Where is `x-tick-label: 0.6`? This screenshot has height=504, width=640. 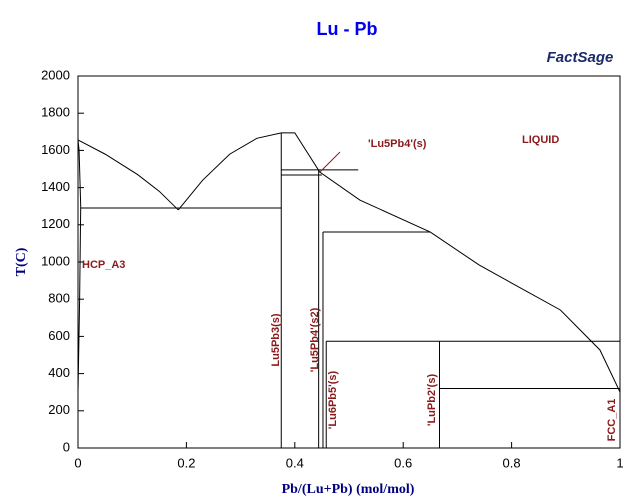 x-tick-label: 0.6 is located at coordinates (403, 462).